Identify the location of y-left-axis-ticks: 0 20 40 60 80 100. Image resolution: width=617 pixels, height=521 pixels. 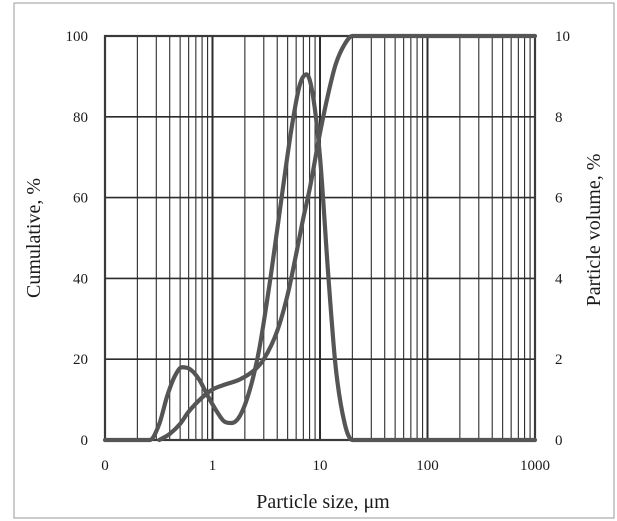
(77, 239).